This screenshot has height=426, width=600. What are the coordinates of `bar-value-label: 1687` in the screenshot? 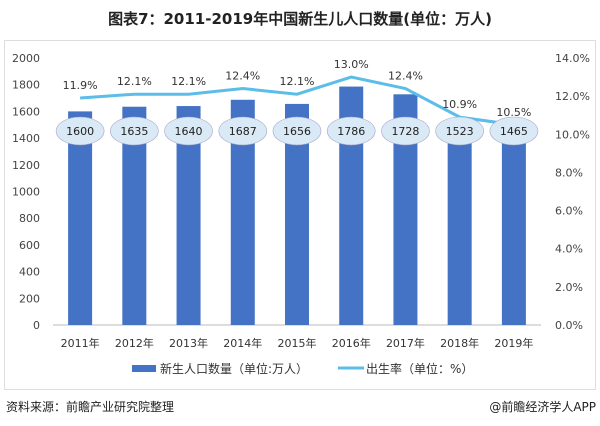 It's located at (243, 131).